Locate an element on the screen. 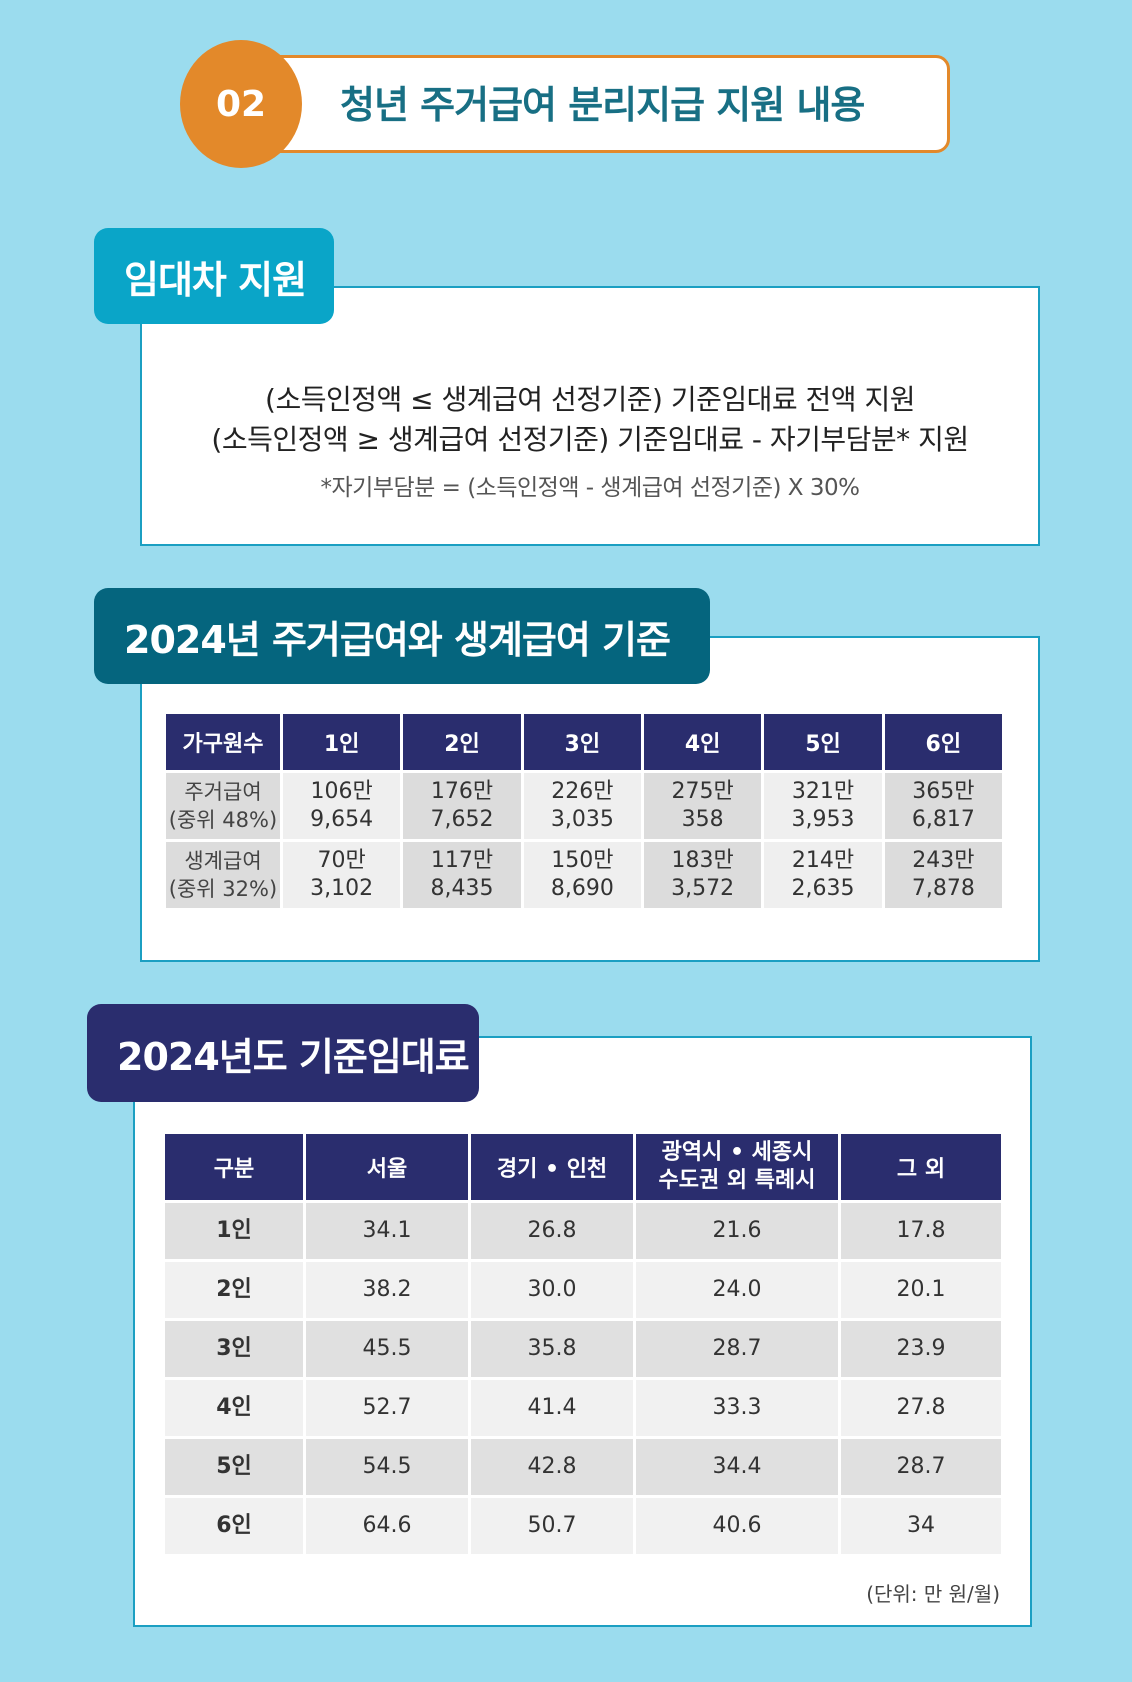 This screenshot has height=1682, width=1132. table-cell: 365만 6,817 is located at coordinates (943, 806).